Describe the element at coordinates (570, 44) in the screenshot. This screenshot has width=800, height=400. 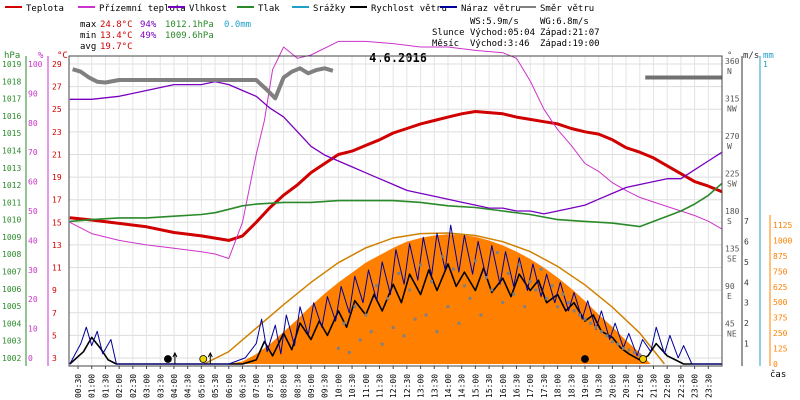
I see `moon-set: Západ:19:00` at that location.